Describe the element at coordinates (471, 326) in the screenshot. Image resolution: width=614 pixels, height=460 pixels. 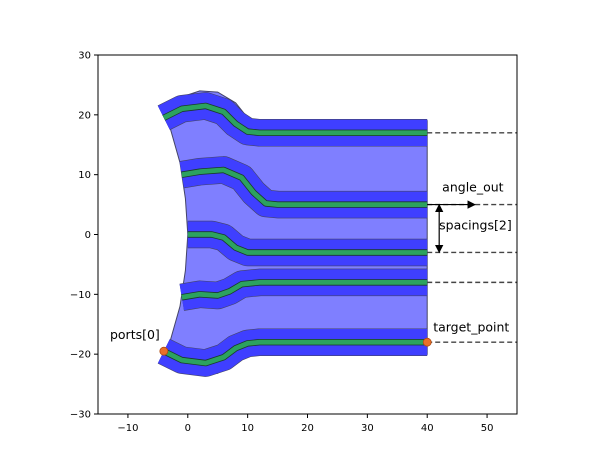
I see `annotation-target-point: target_point` at that location.